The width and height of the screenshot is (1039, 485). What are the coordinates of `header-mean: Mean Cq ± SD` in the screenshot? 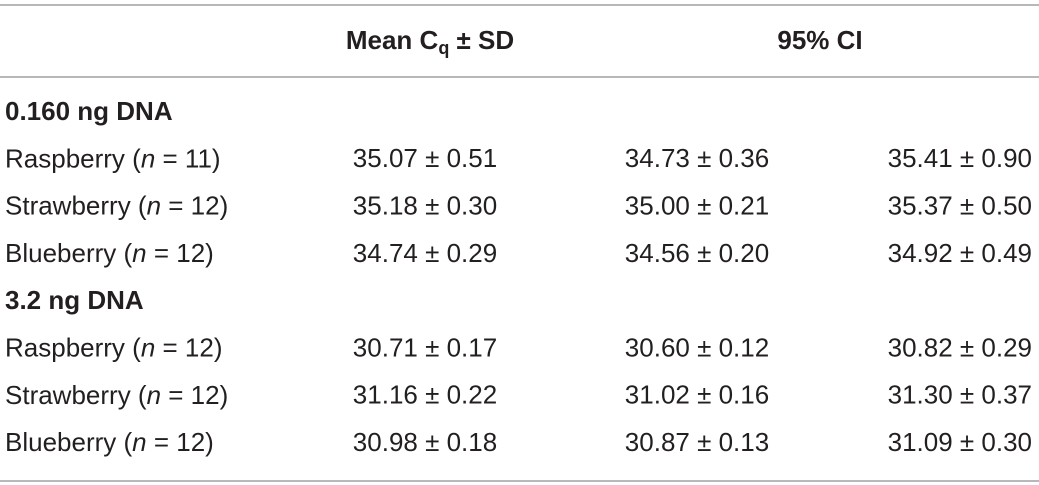 It's located at (430, 41).